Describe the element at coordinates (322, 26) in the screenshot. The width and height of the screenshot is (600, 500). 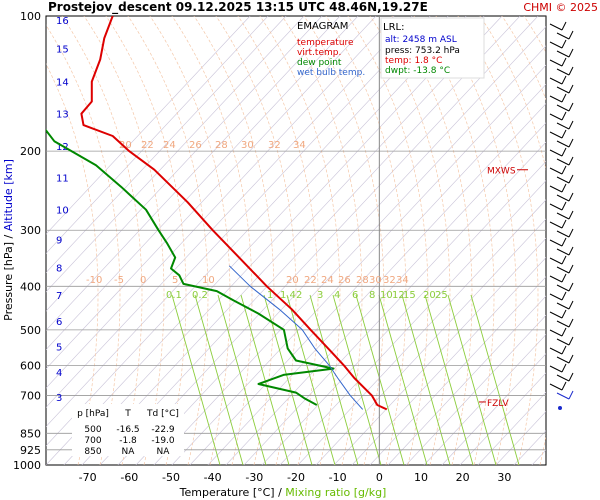
I see `legend-title: EMAGRAM` at that location.